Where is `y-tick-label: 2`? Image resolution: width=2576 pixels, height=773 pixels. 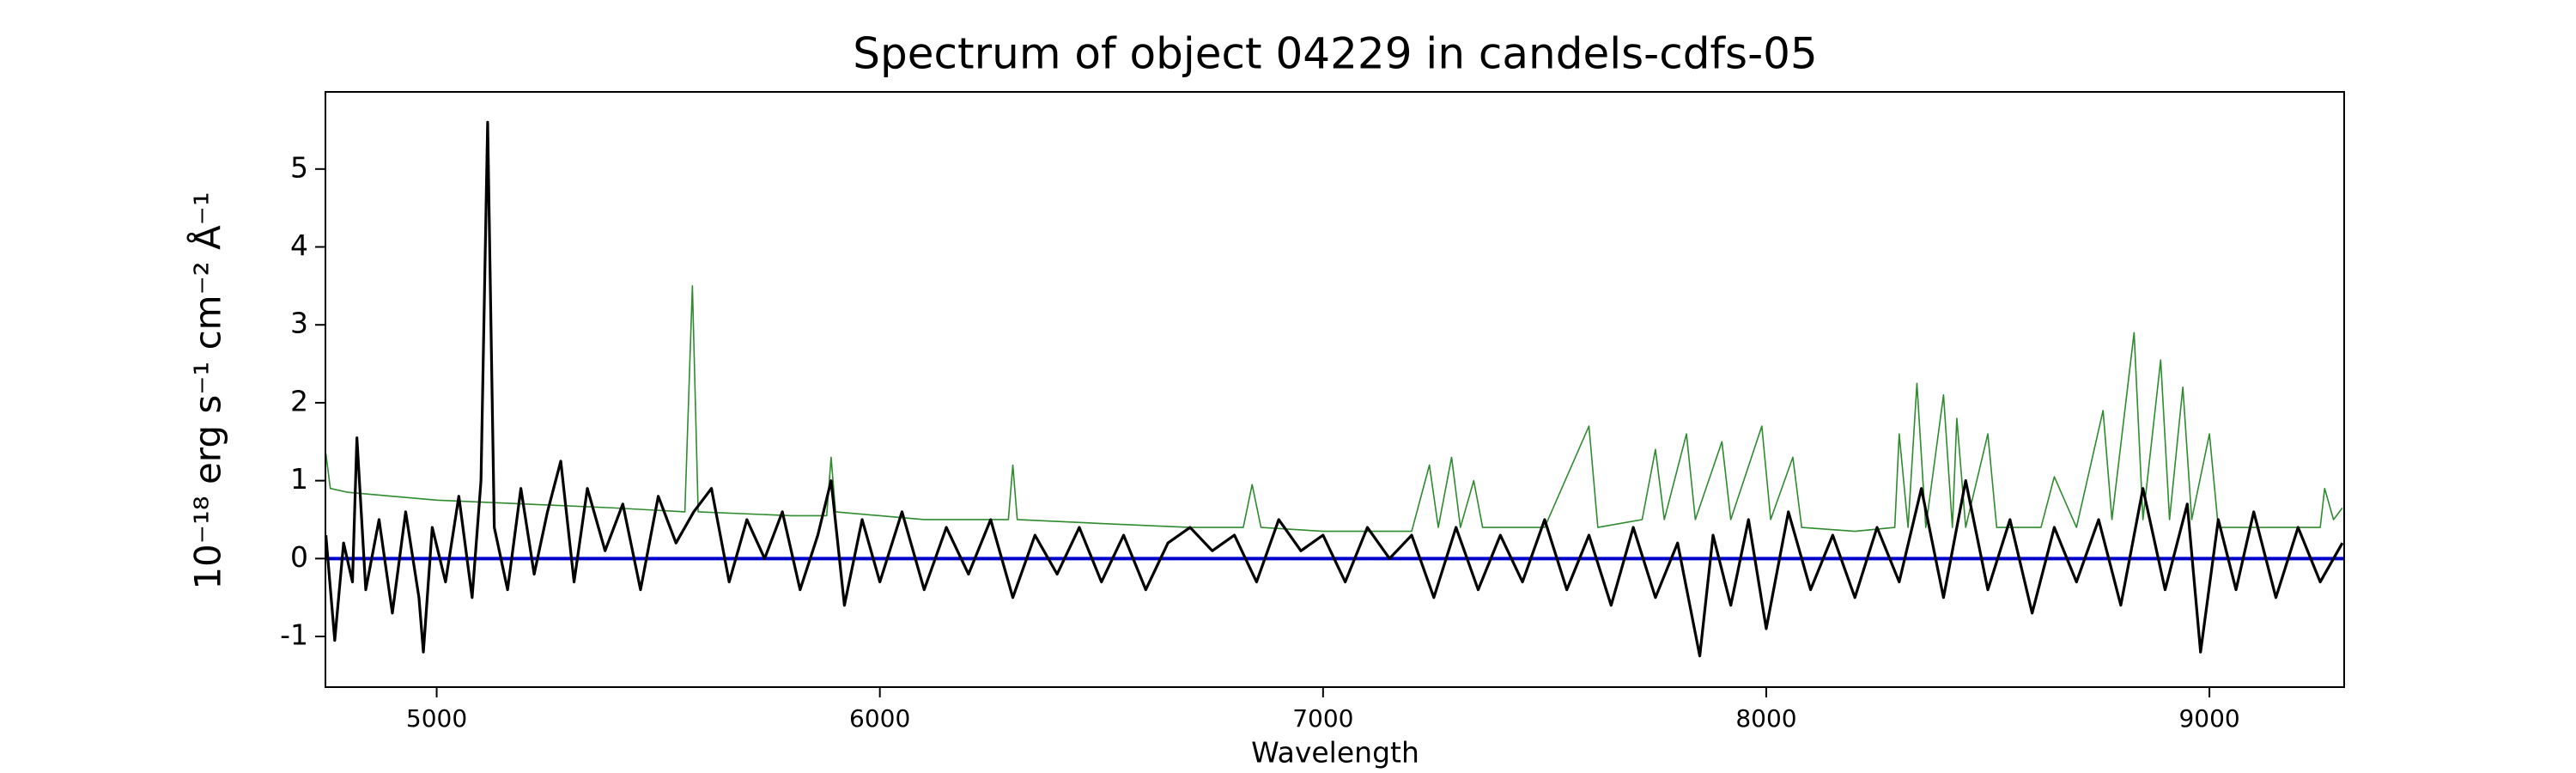
y-tick-label: 2 is located at coordinates (299, 400).